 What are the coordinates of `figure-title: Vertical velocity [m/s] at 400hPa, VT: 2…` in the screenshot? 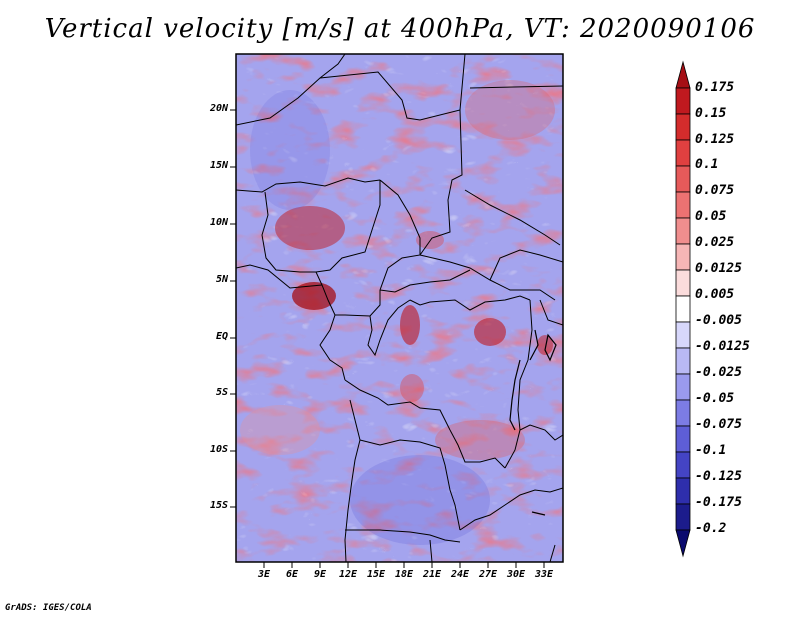 It's located at (400, 29).